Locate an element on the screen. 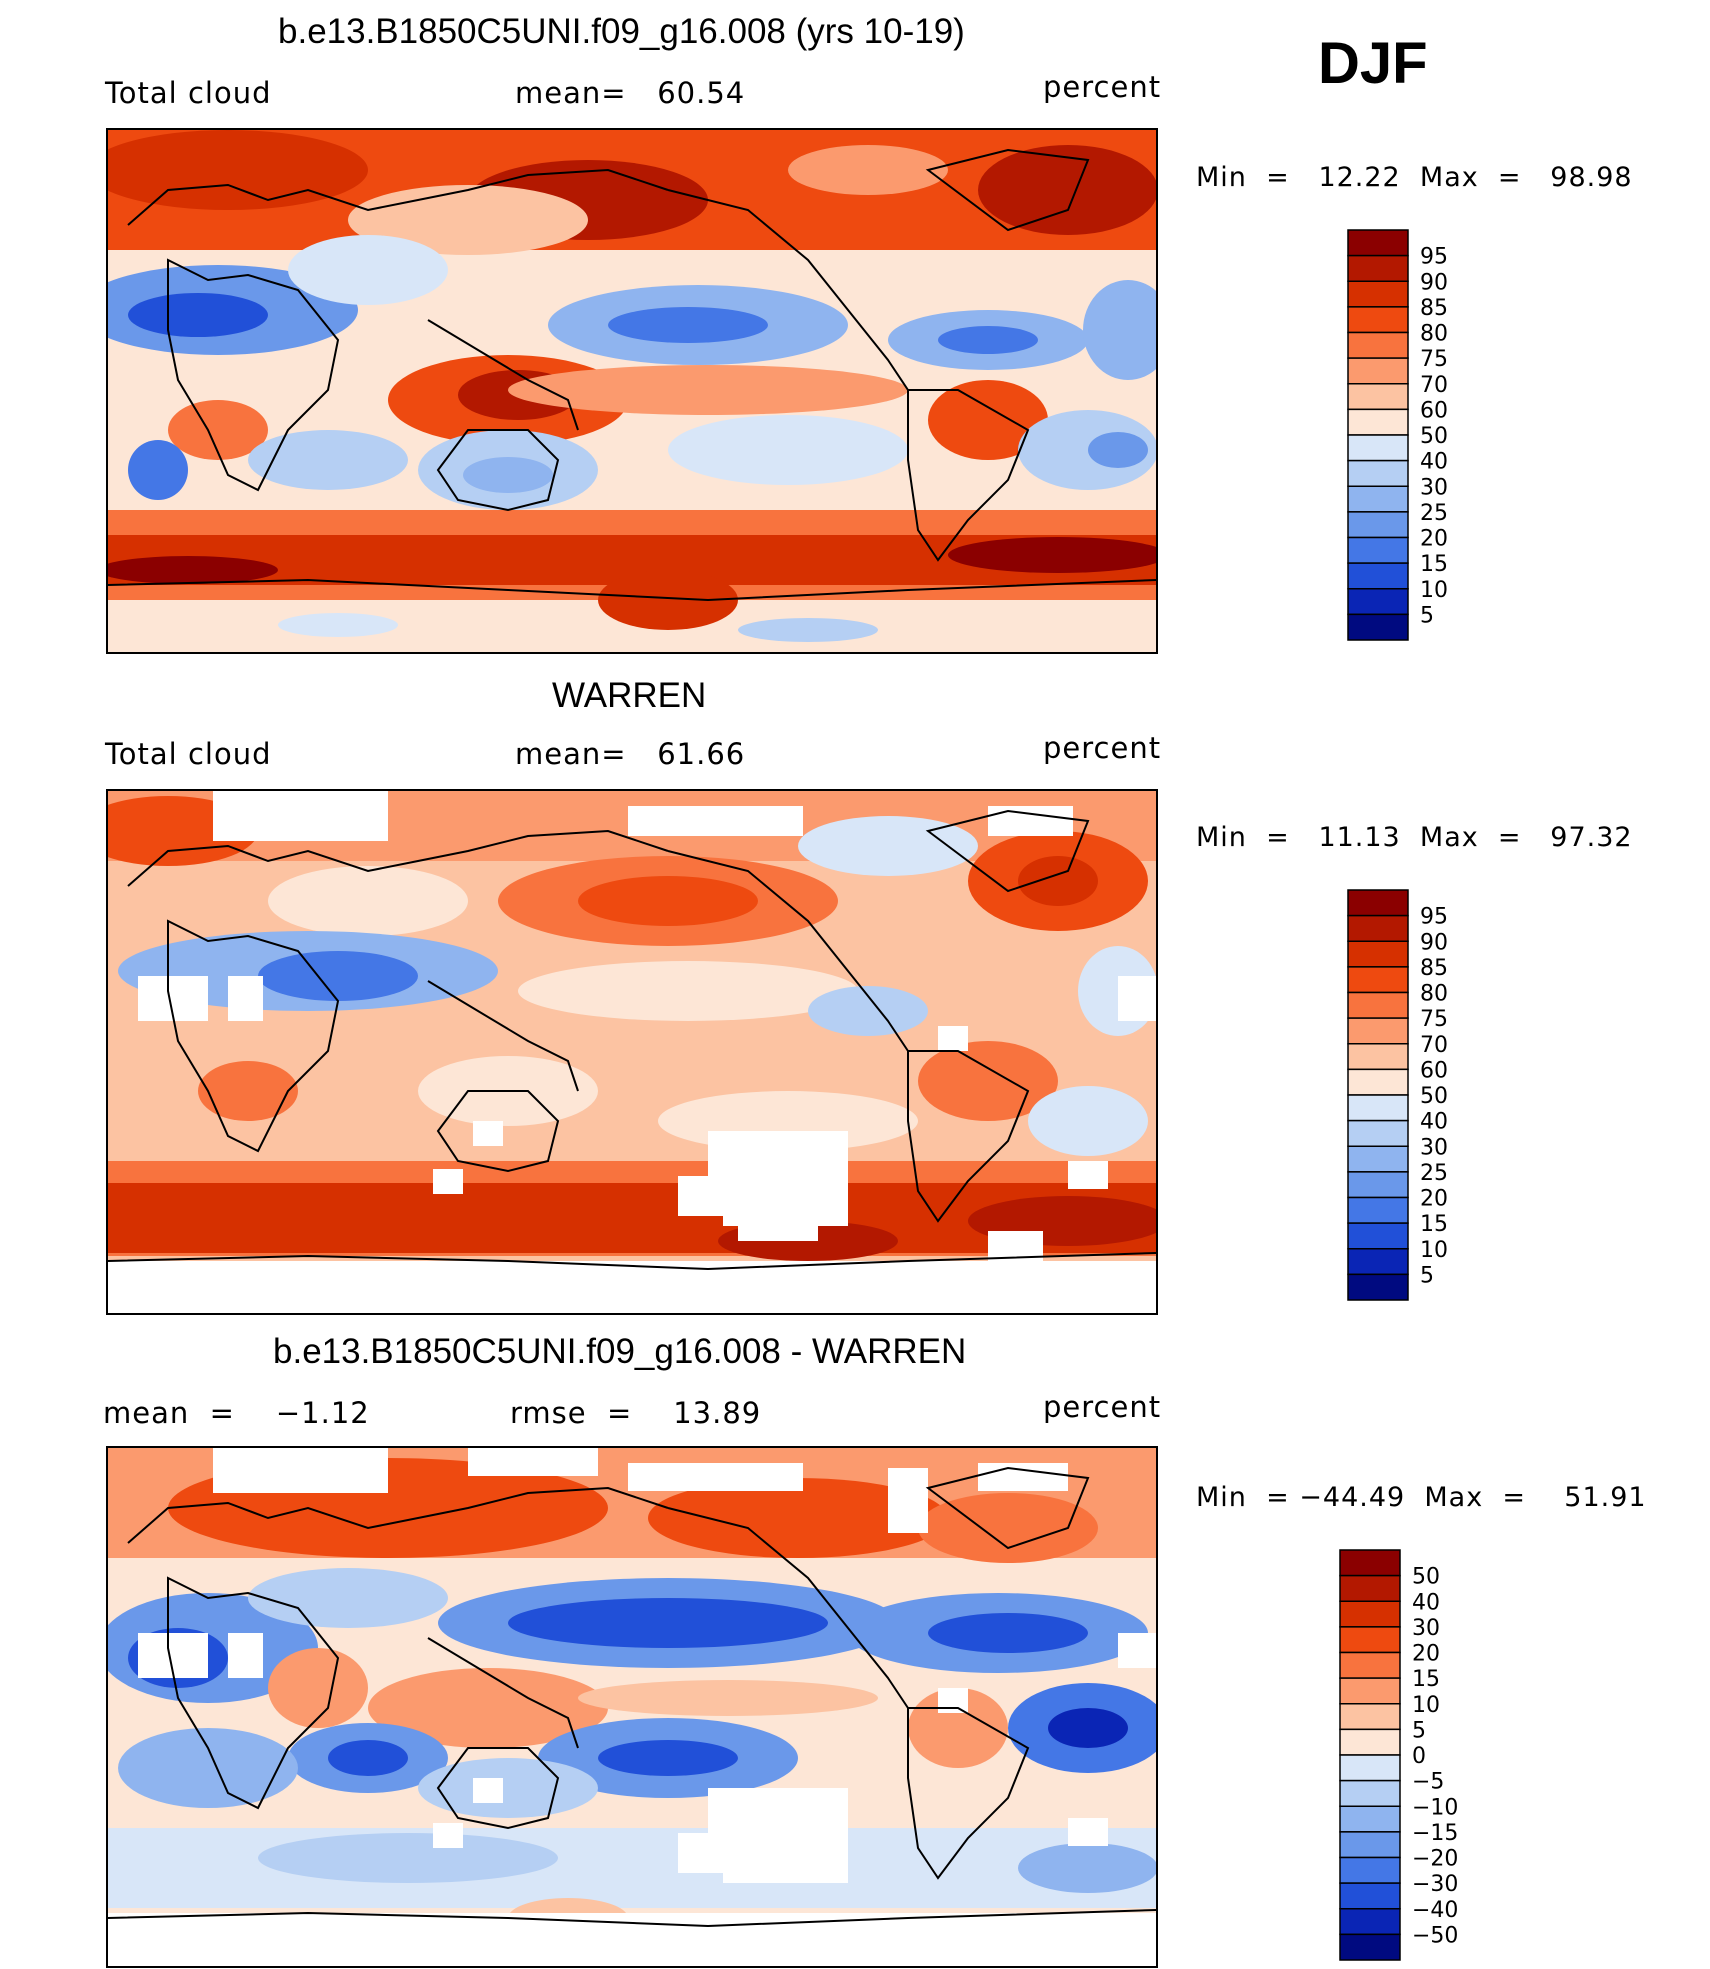 The image size is (1710, 1969). colorbar-tick-label: −50 is located at coordinates (1435, 1935).